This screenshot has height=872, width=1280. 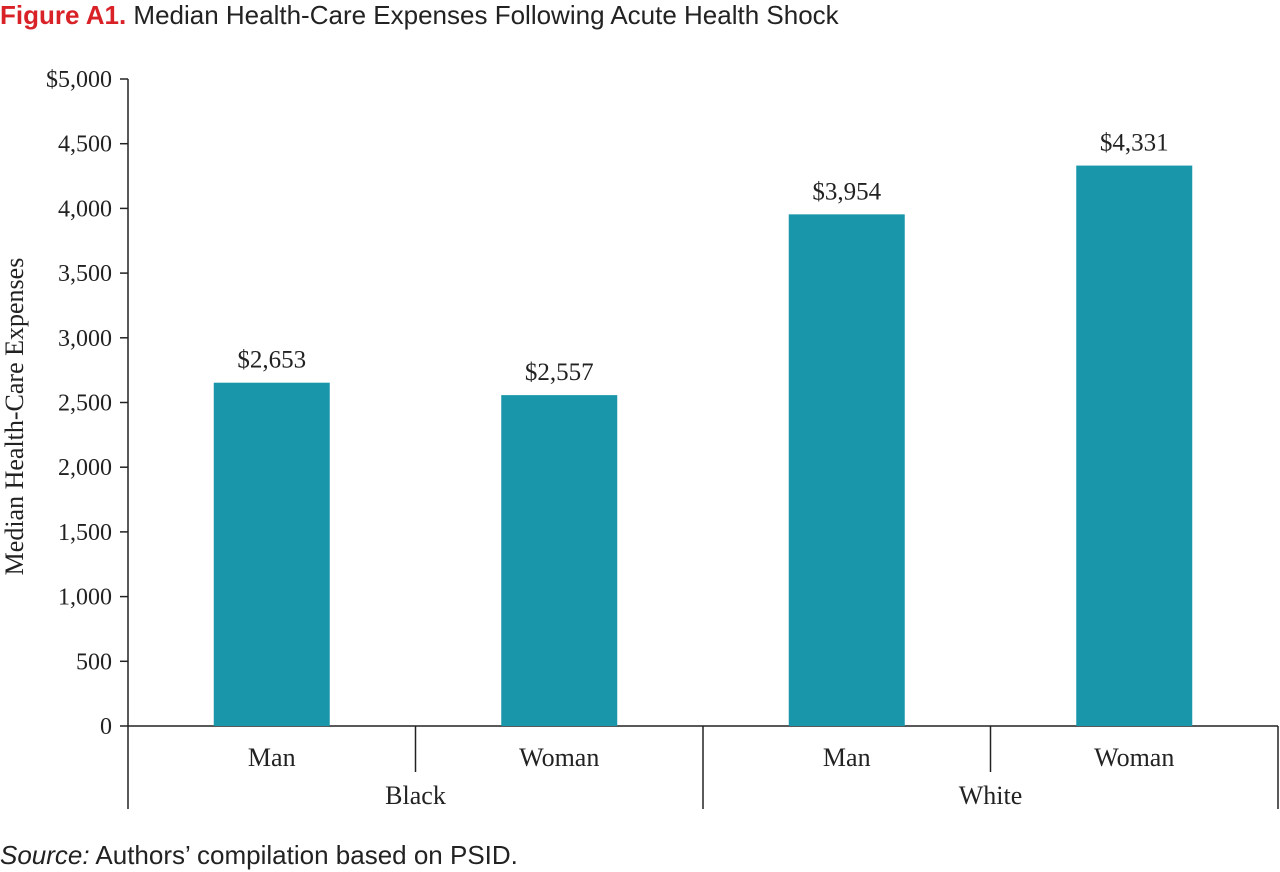 I want to click on y-tick-label: 0, so click(x=106, y=727).